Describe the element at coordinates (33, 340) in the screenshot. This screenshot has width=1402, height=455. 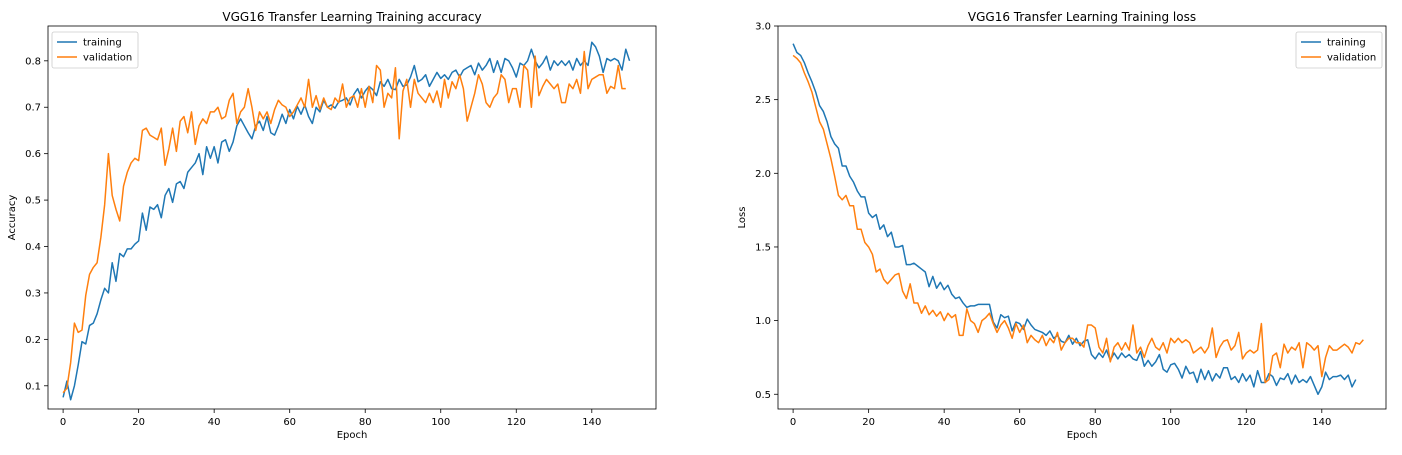
I see `y-tick-label: 0.2` at that location.